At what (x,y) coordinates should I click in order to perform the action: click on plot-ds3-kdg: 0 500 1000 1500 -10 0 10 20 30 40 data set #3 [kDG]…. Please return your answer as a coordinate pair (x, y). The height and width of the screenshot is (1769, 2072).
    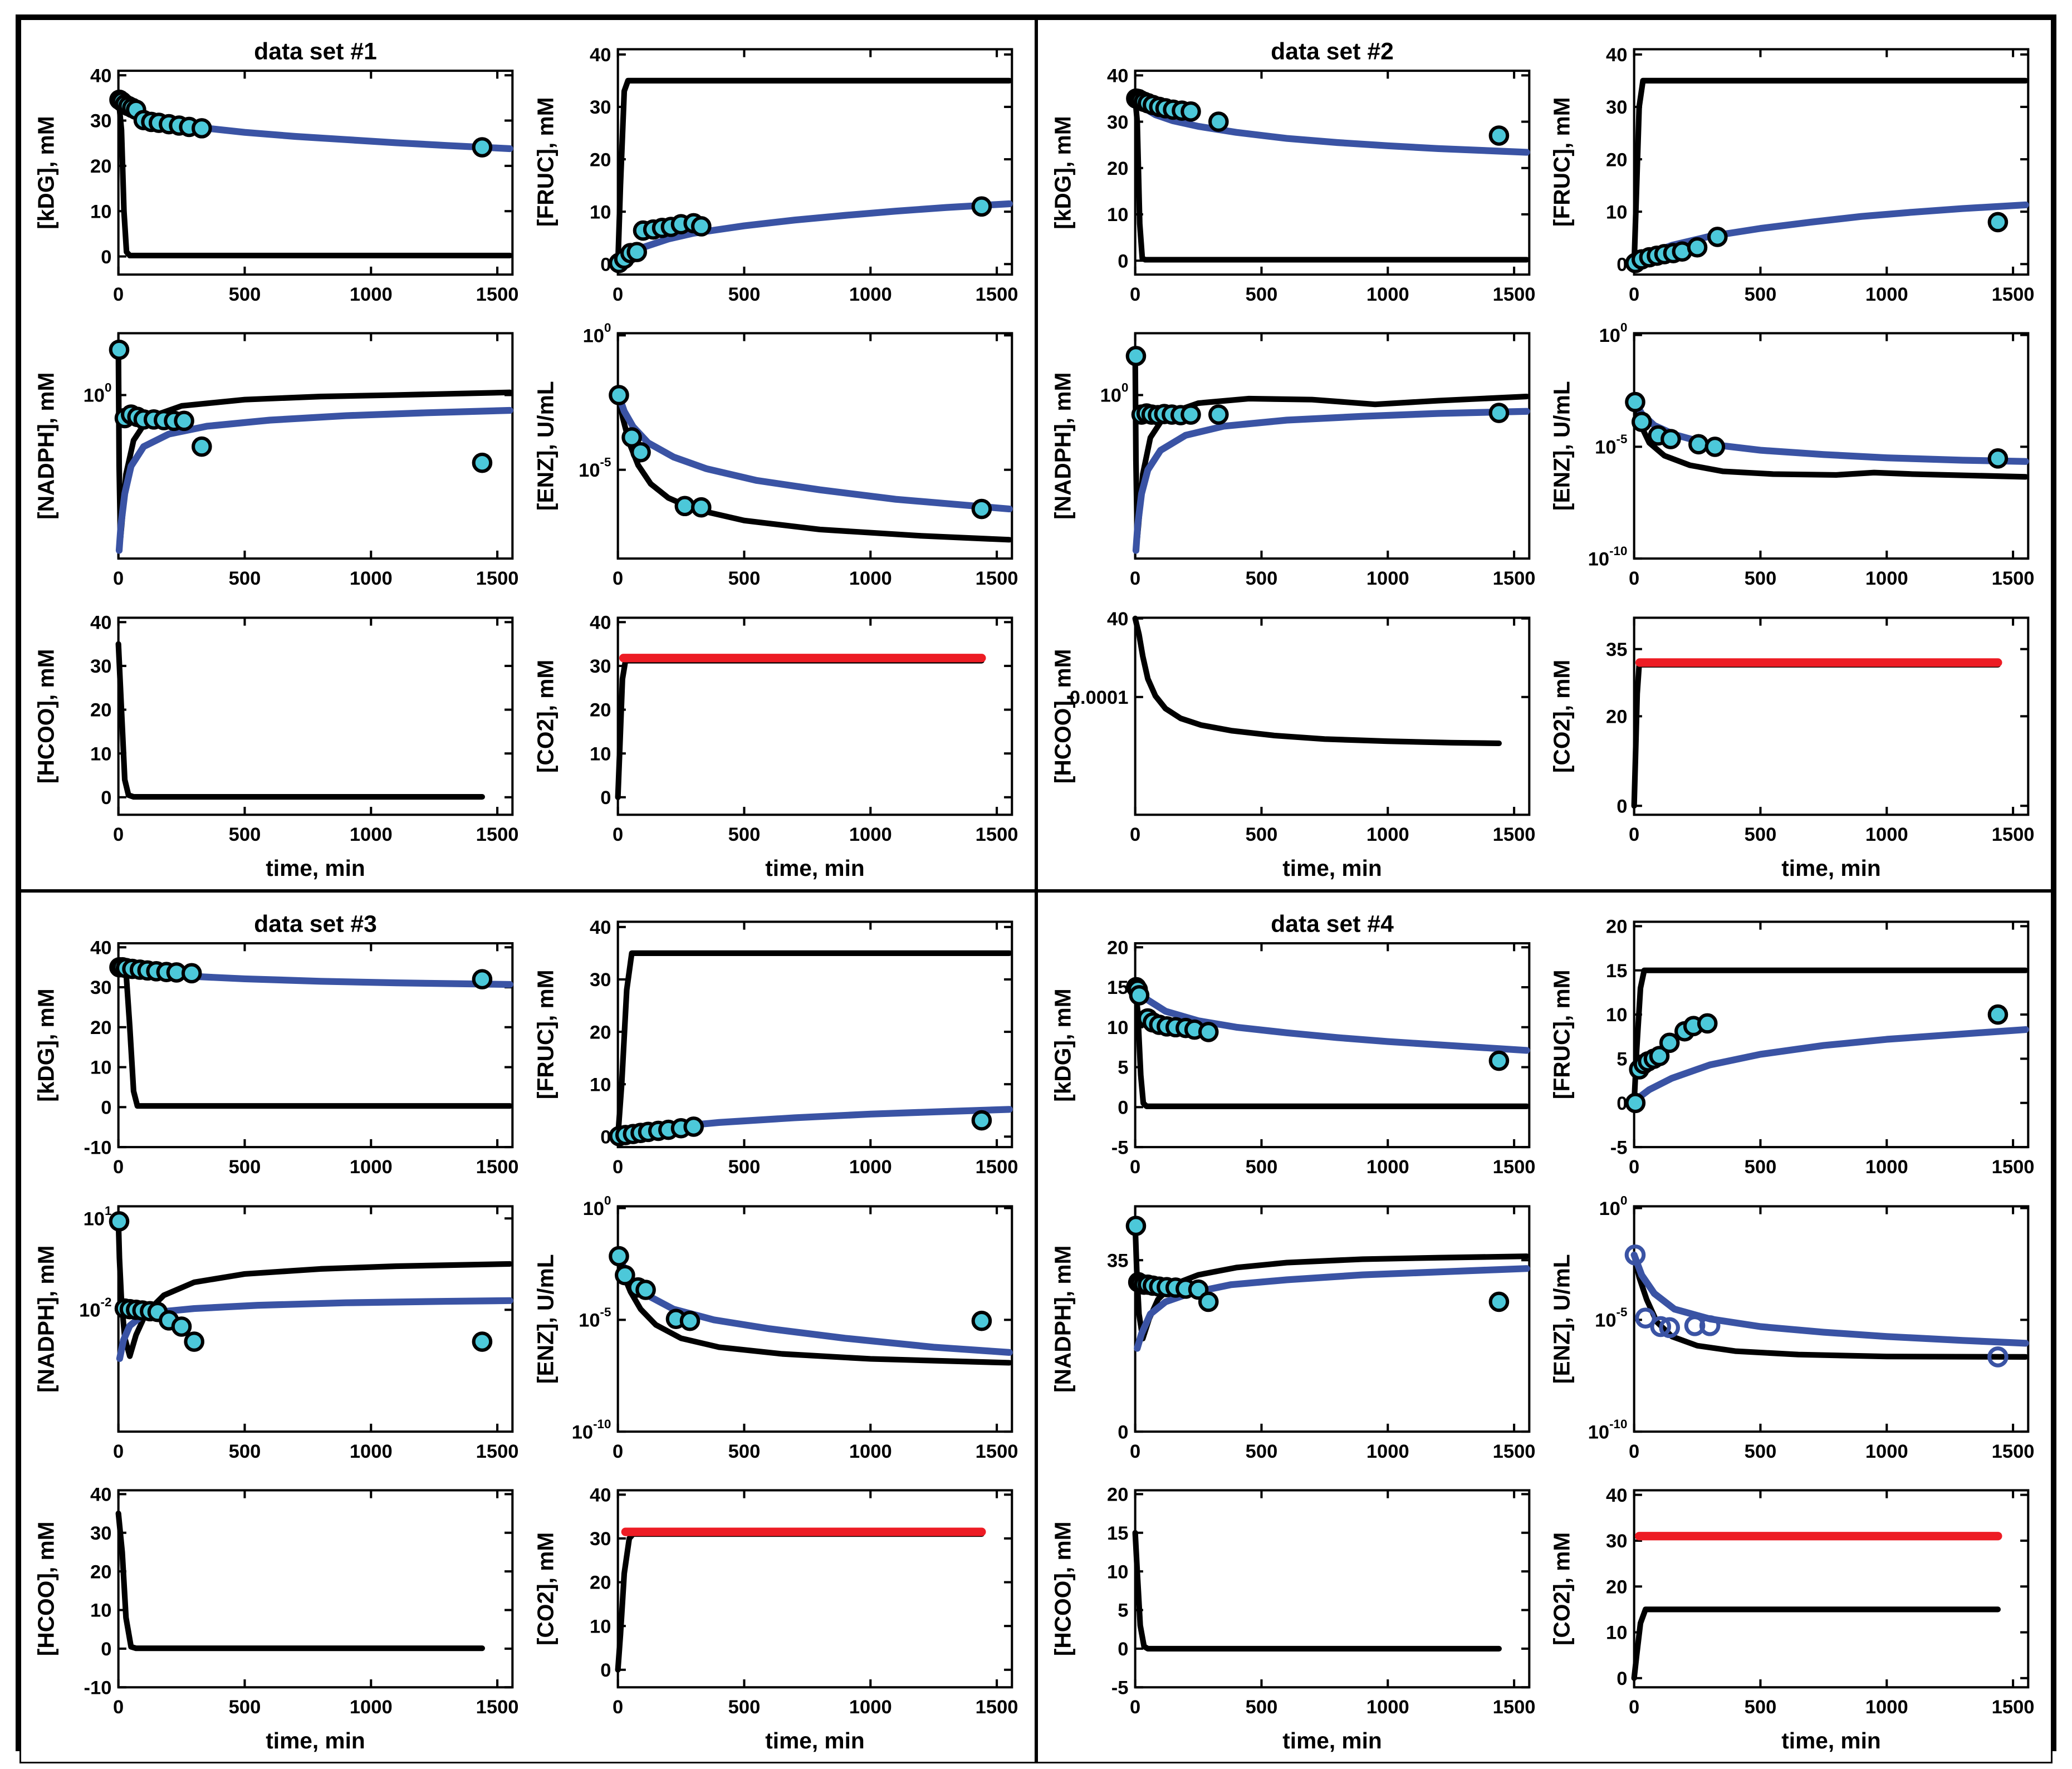
    Looking at the image, I should click on (278, 1048).